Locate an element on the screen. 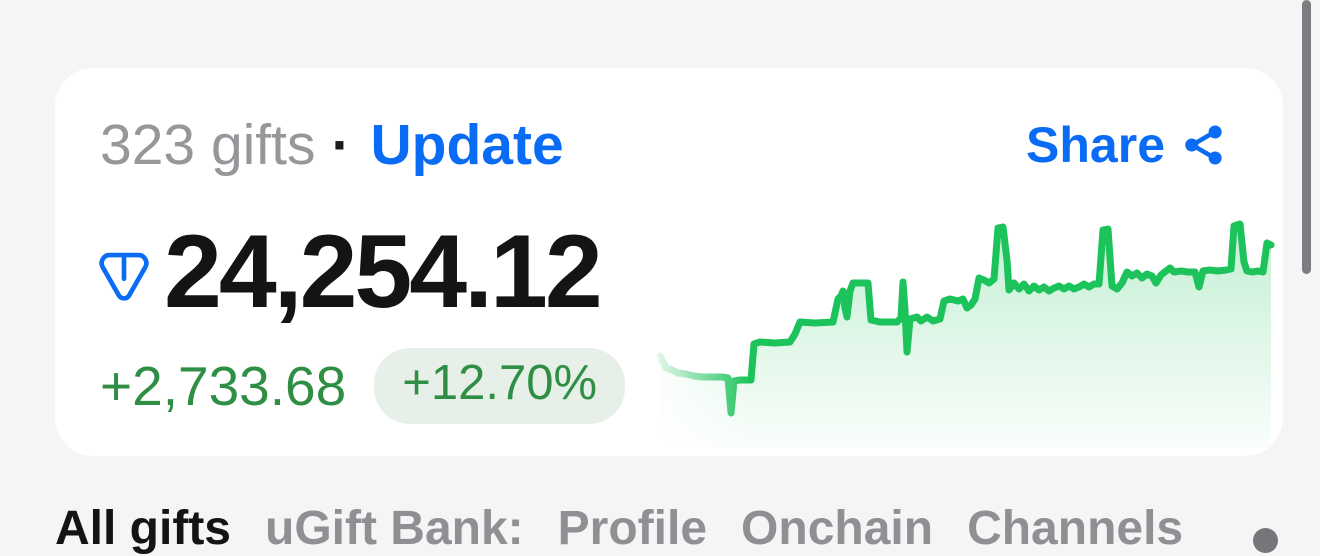 Image resolution: width=1320 pixels, height=556 pixels. delta-percent-badge: +12.70% is located at coordinates (500, 386).